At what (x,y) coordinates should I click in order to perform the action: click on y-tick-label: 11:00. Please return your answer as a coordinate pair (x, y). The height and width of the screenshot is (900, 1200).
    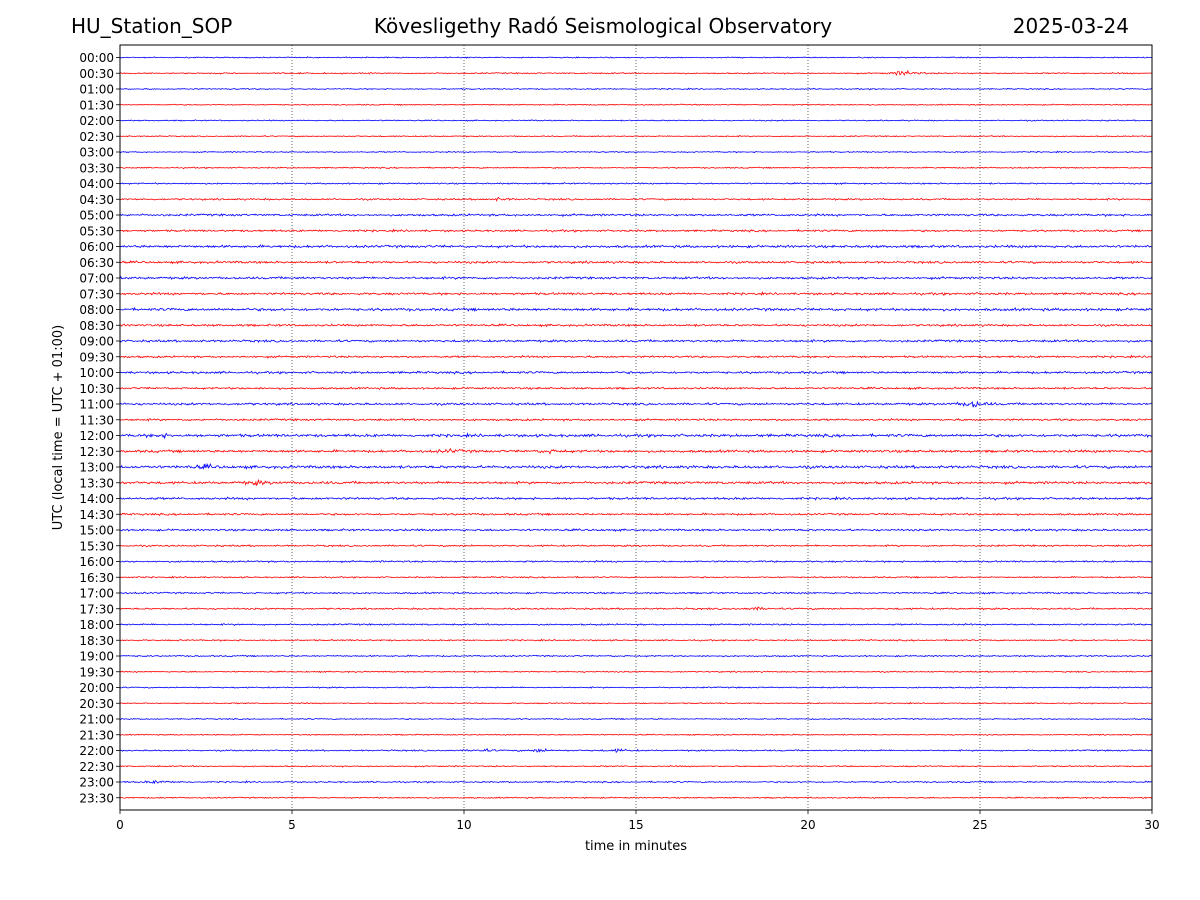
    Looking at the image, I should click on (96, 405).